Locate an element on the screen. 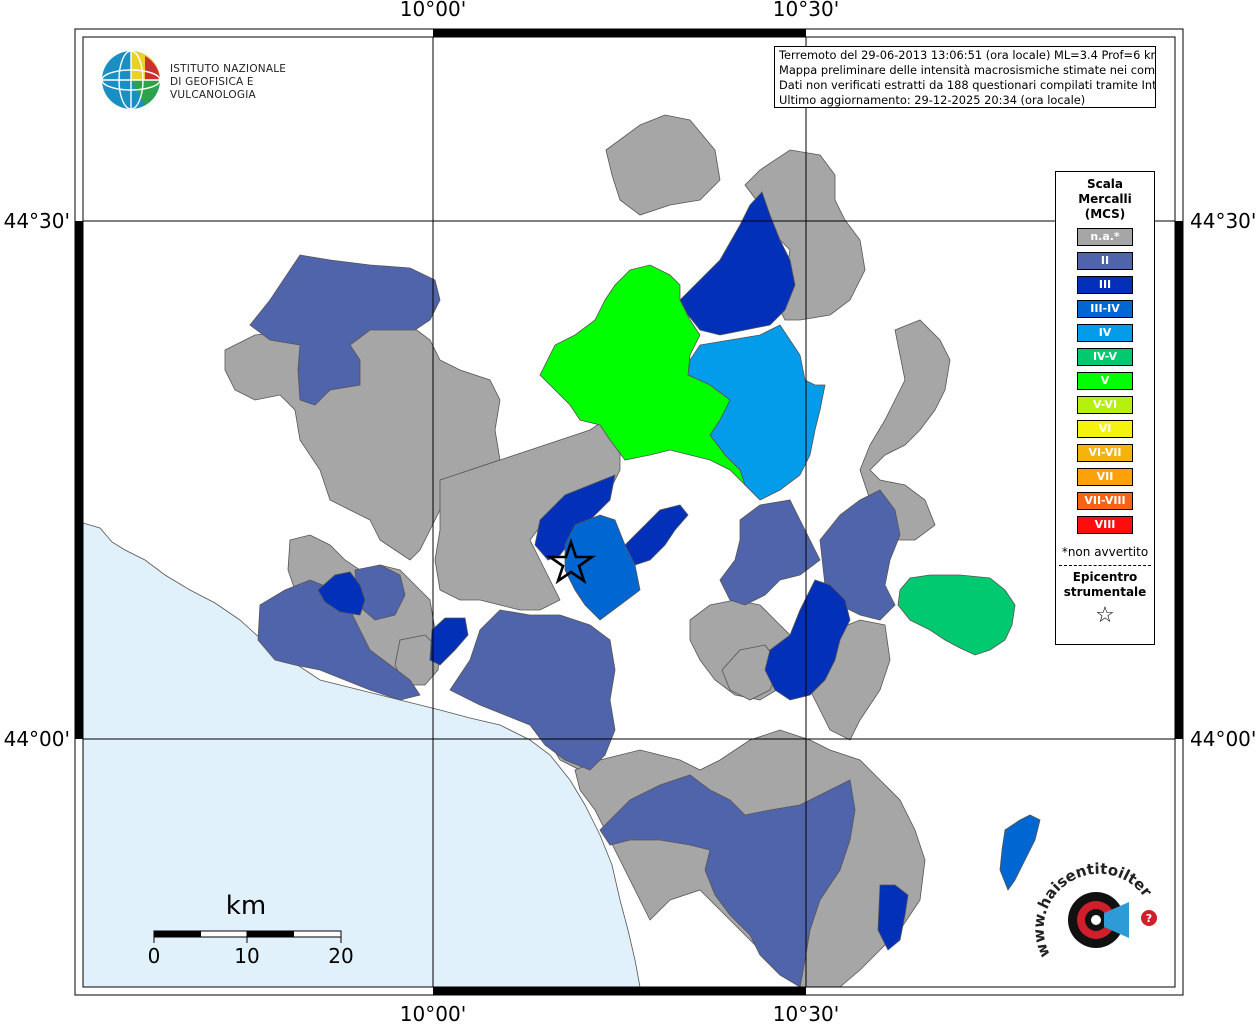 Image resolution: width=1257 pixels, height=1028 pixels. legend-star-icon: ☆ is located at coordinates (1105, 615).